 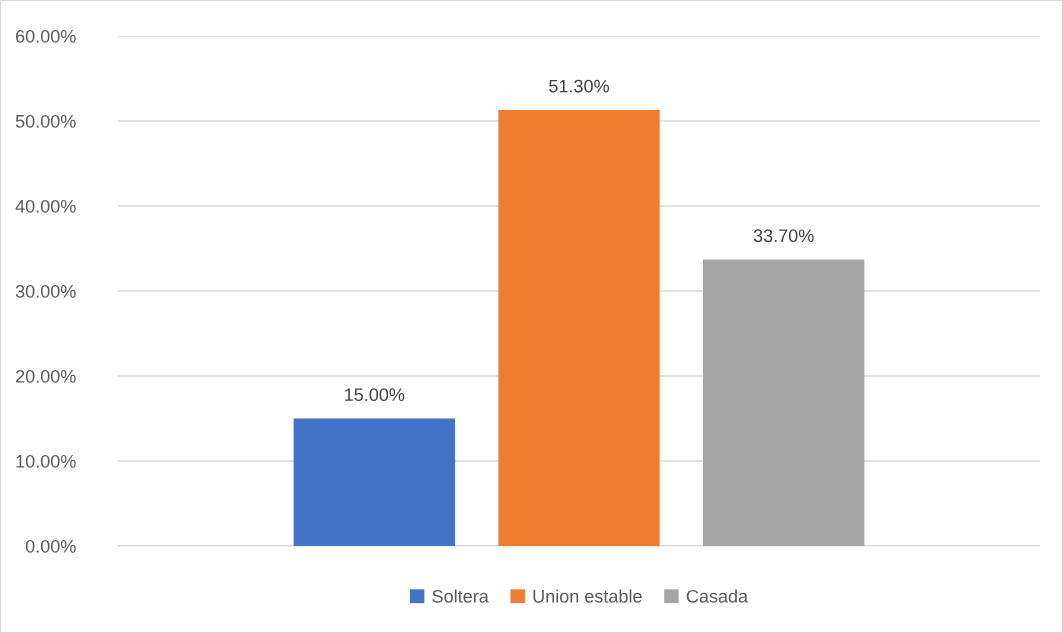 What do you see at coordinates (375, 395) in the screenshot?
I see `data-label: 15.00%` at bounding box center [375, 395].